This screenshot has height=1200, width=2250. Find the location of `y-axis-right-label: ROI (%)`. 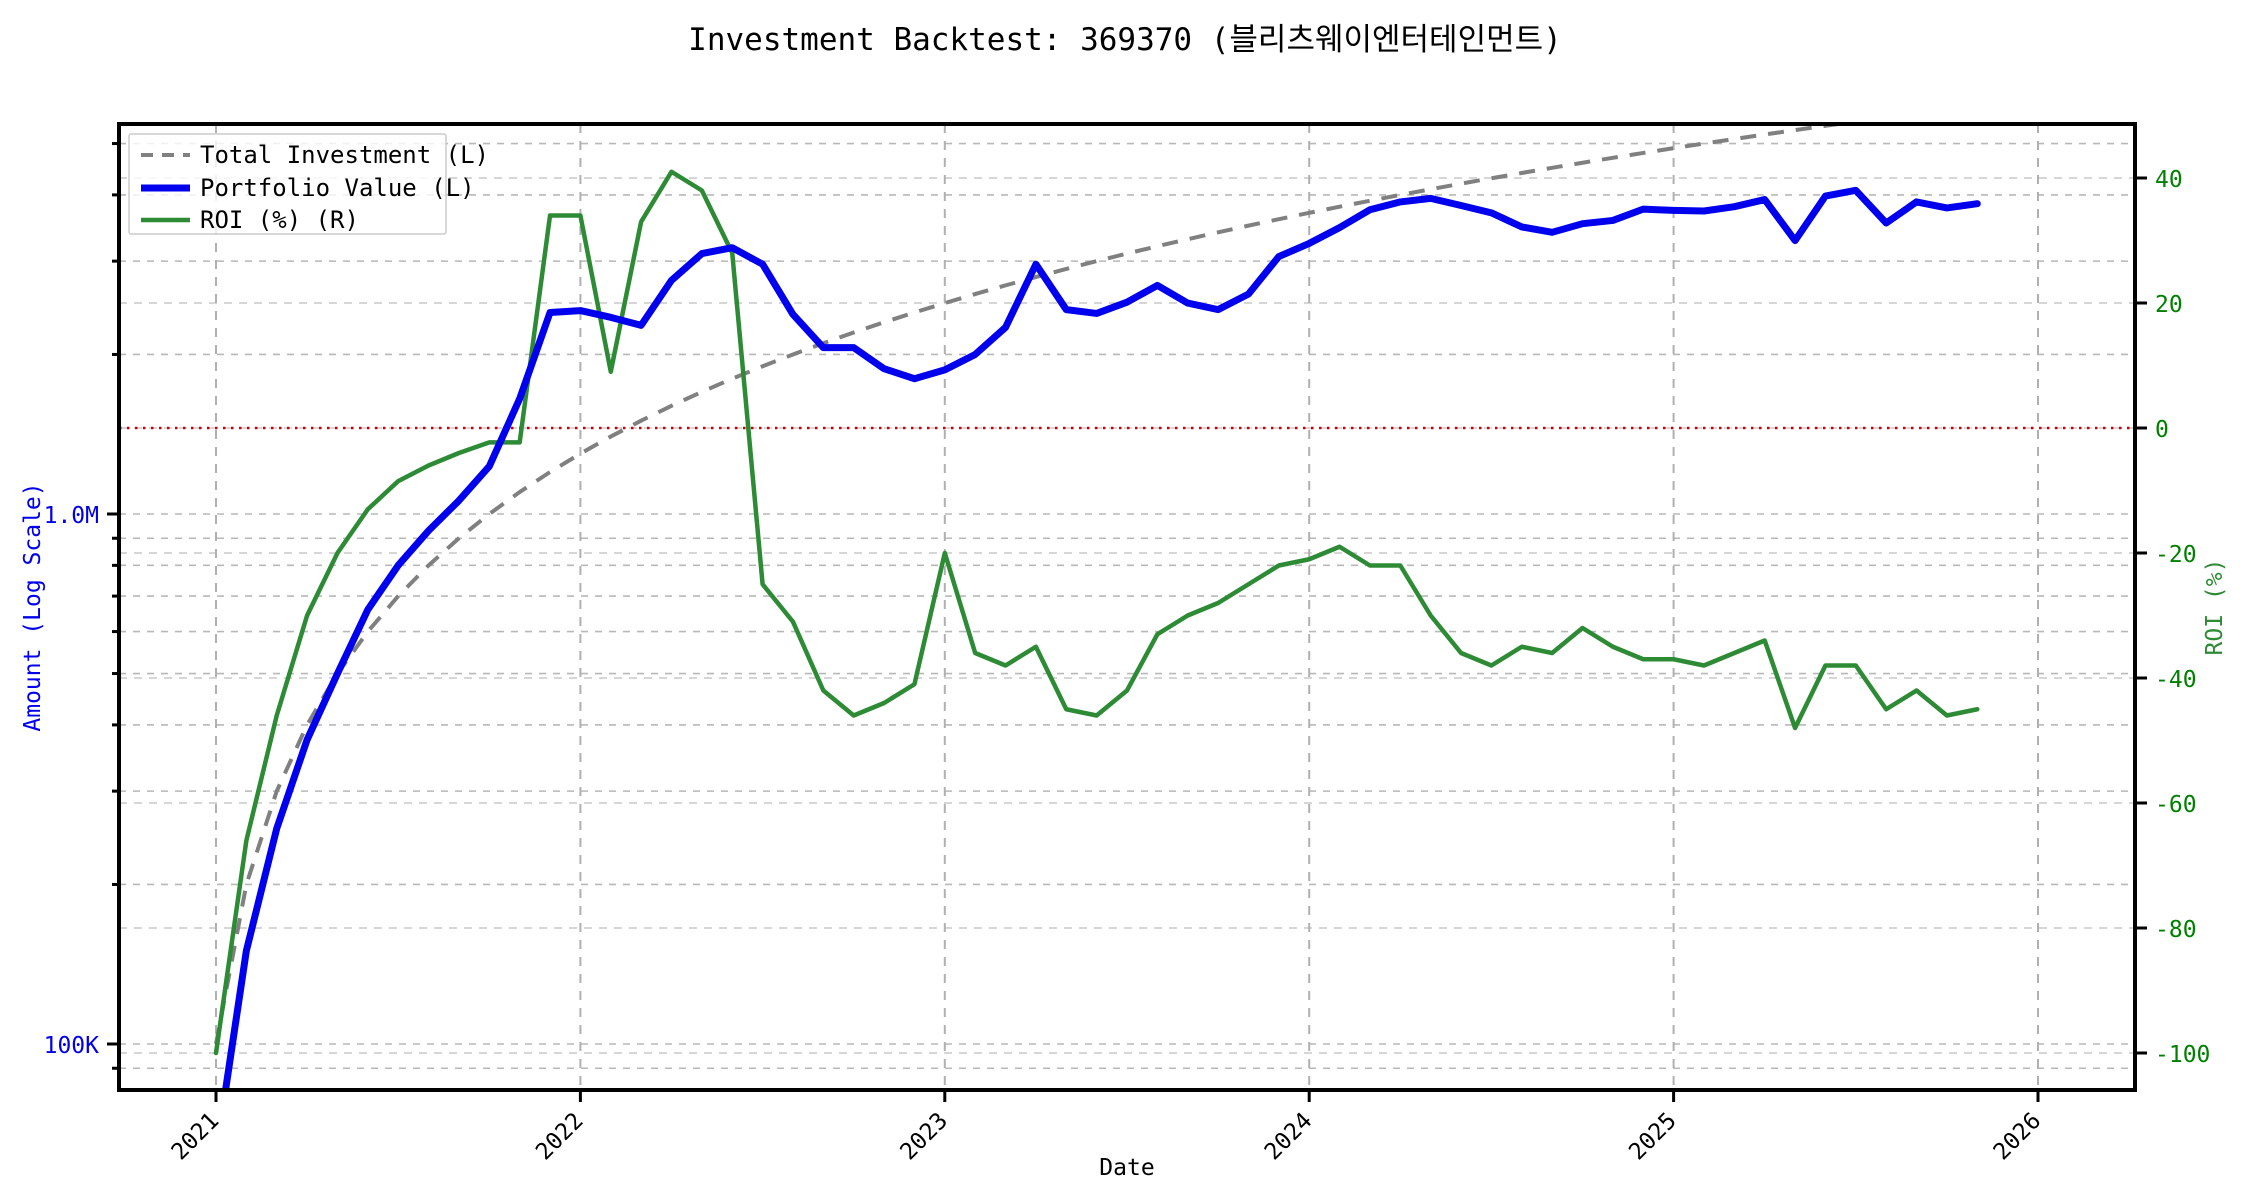

y-axis-right-label: ROI (%) is located at coordinates (2215, 607).